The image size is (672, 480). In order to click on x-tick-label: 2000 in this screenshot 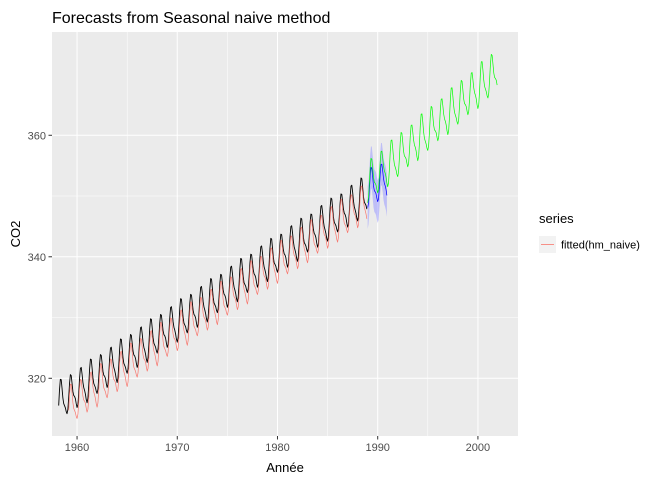, I will do `click(478, 448)`.